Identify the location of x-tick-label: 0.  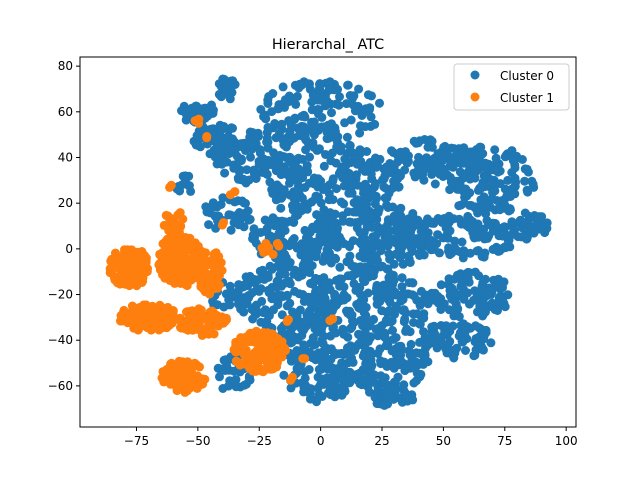
(321, 441).